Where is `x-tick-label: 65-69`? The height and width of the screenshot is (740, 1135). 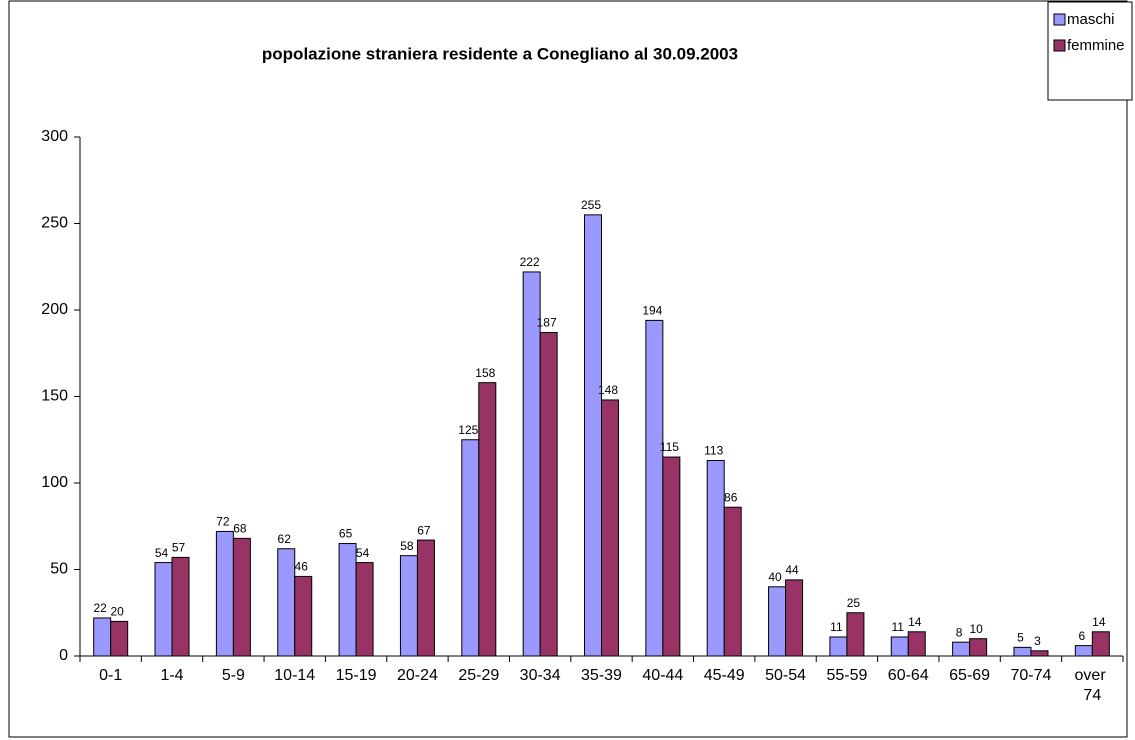
x-tick-label: 65-69 is located at coordinates (969, 675).